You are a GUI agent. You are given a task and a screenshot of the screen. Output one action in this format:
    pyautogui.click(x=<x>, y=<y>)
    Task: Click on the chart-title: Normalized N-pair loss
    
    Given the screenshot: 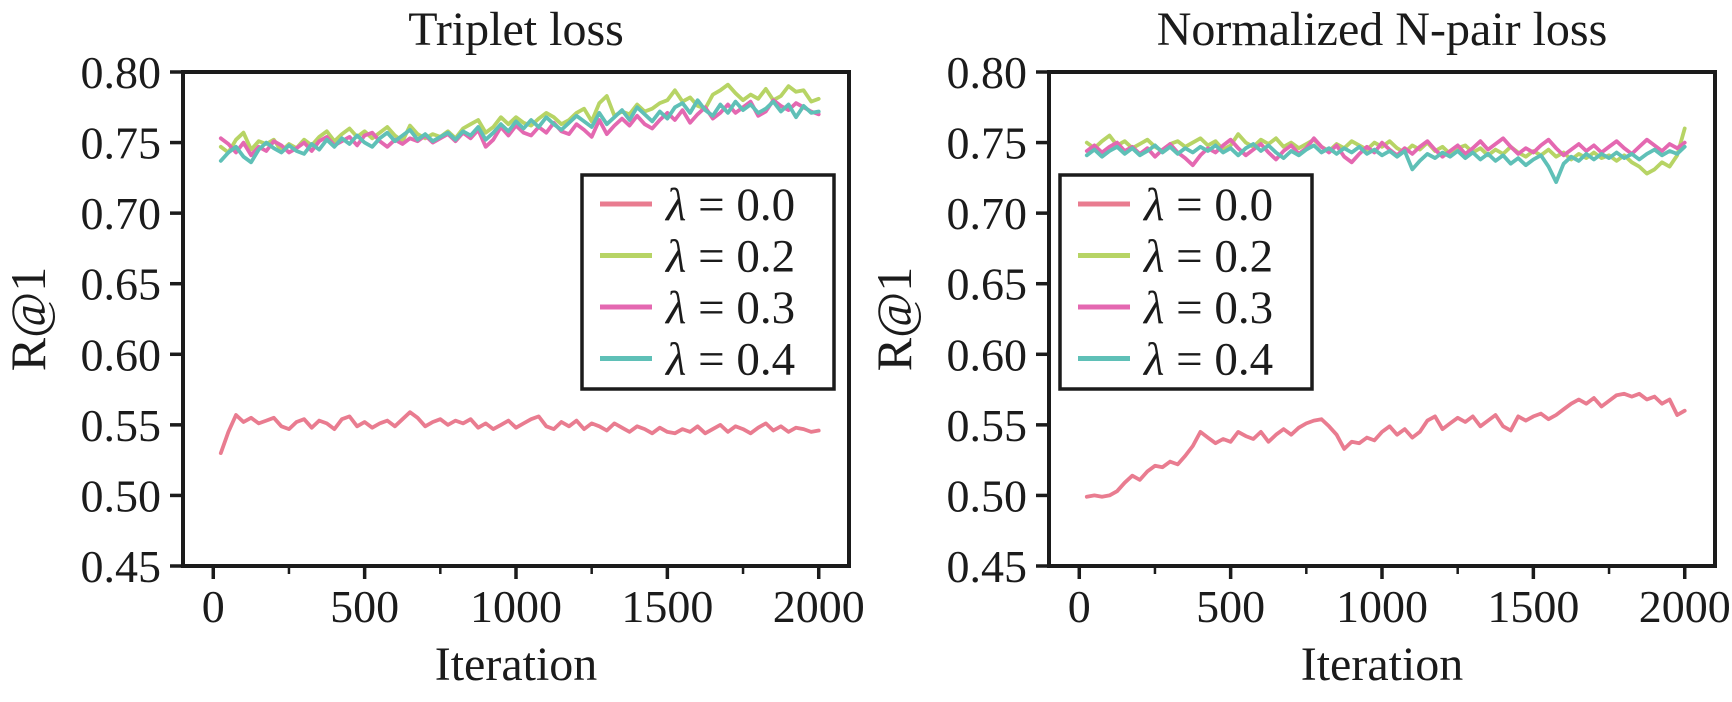 What is the action you would take?
    pyautogui.click(x=1382, y=29)
    